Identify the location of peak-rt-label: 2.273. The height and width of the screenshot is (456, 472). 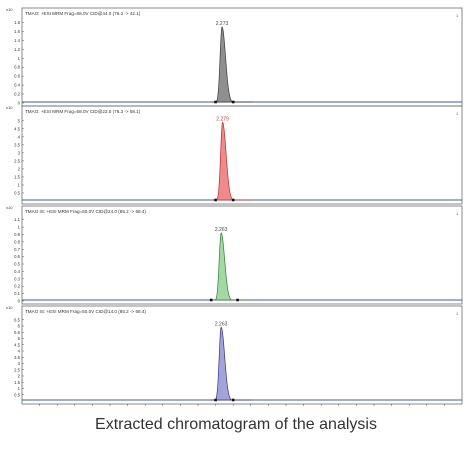
(222, 24).